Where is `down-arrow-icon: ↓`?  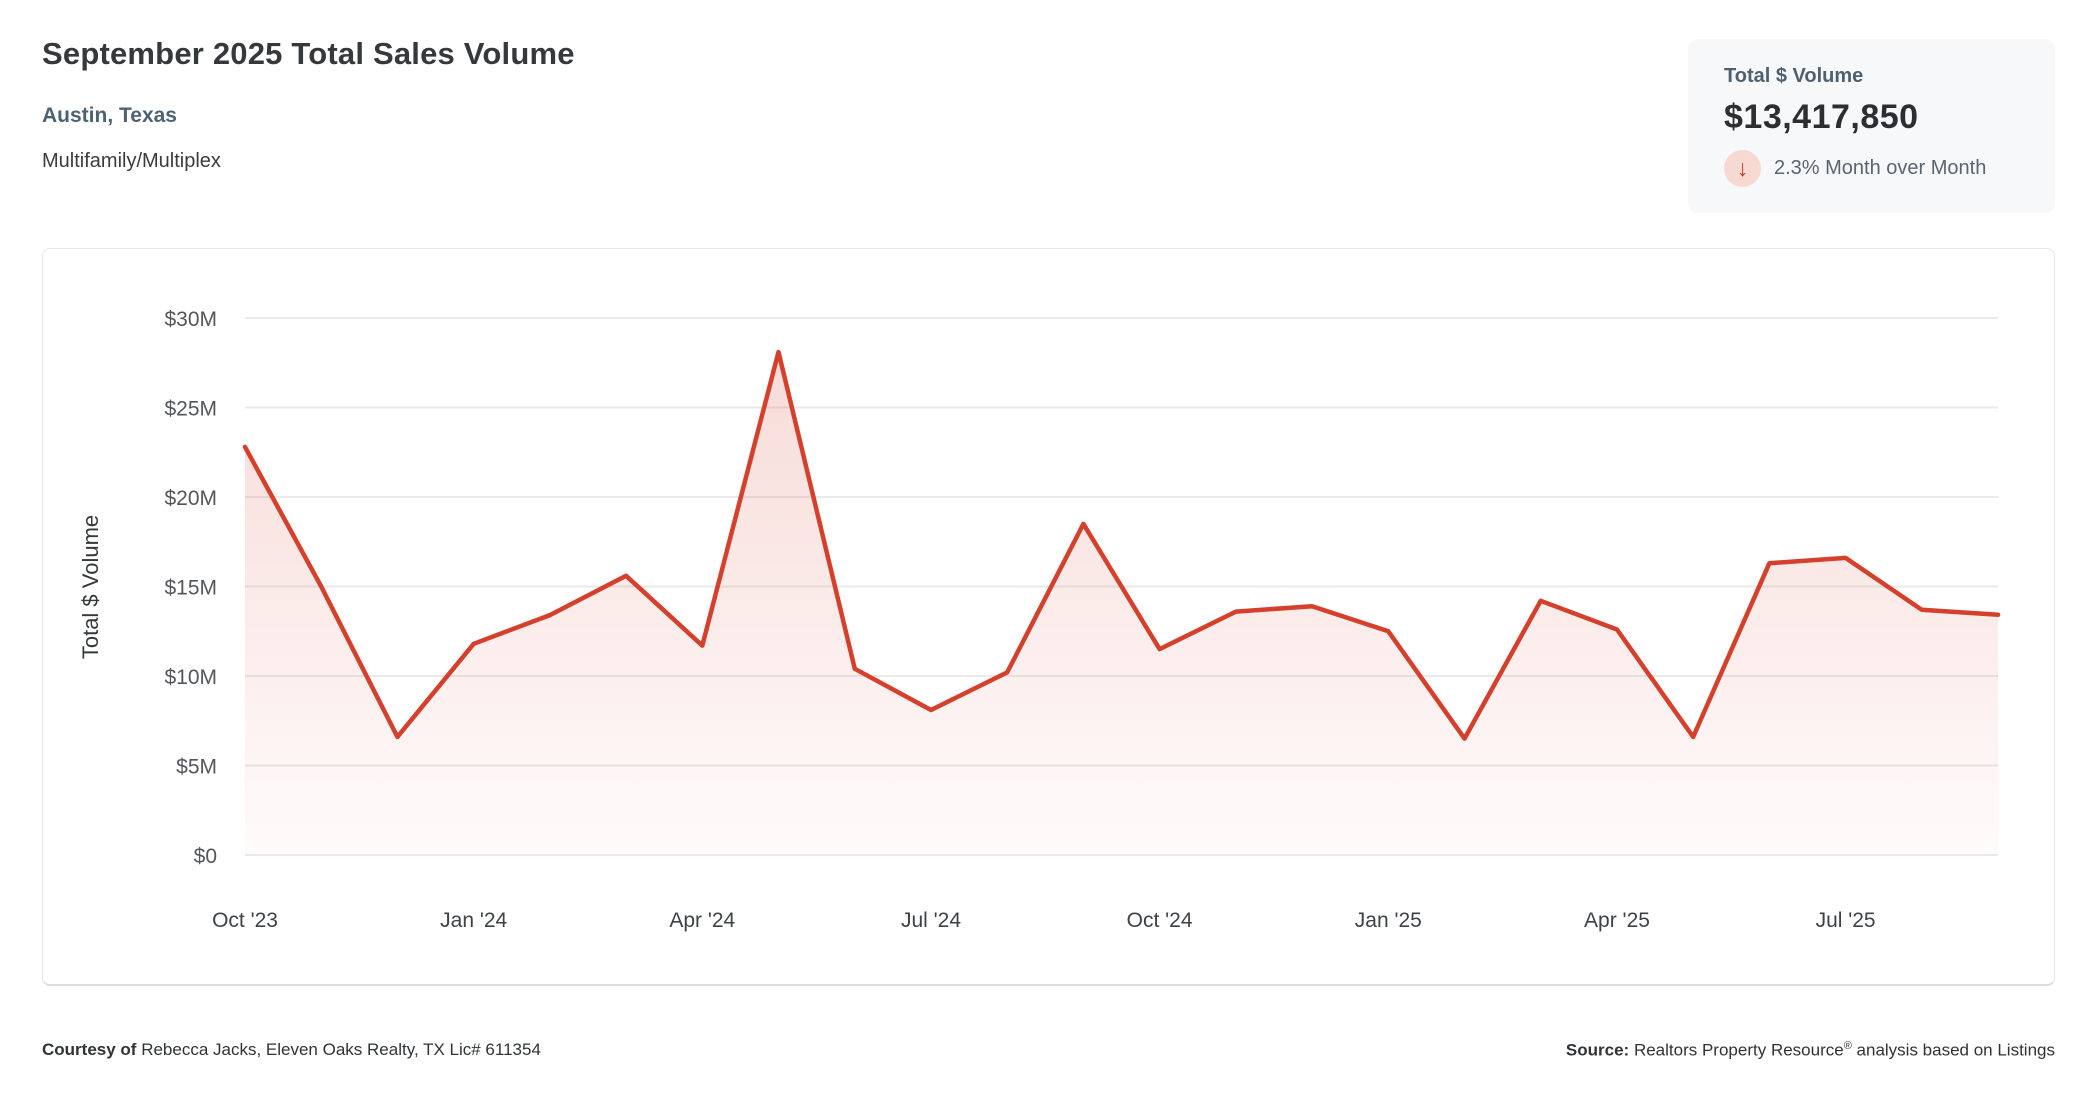
down-arrow-icon: ↓ is located at coordinates (1742, 168).